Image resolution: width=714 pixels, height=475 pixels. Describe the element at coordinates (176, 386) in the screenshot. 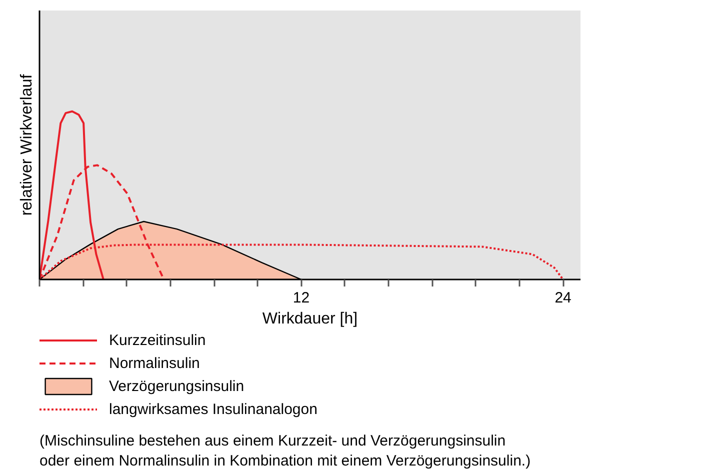

I see `legend-label: Verzögerungsinsulin` at that location.